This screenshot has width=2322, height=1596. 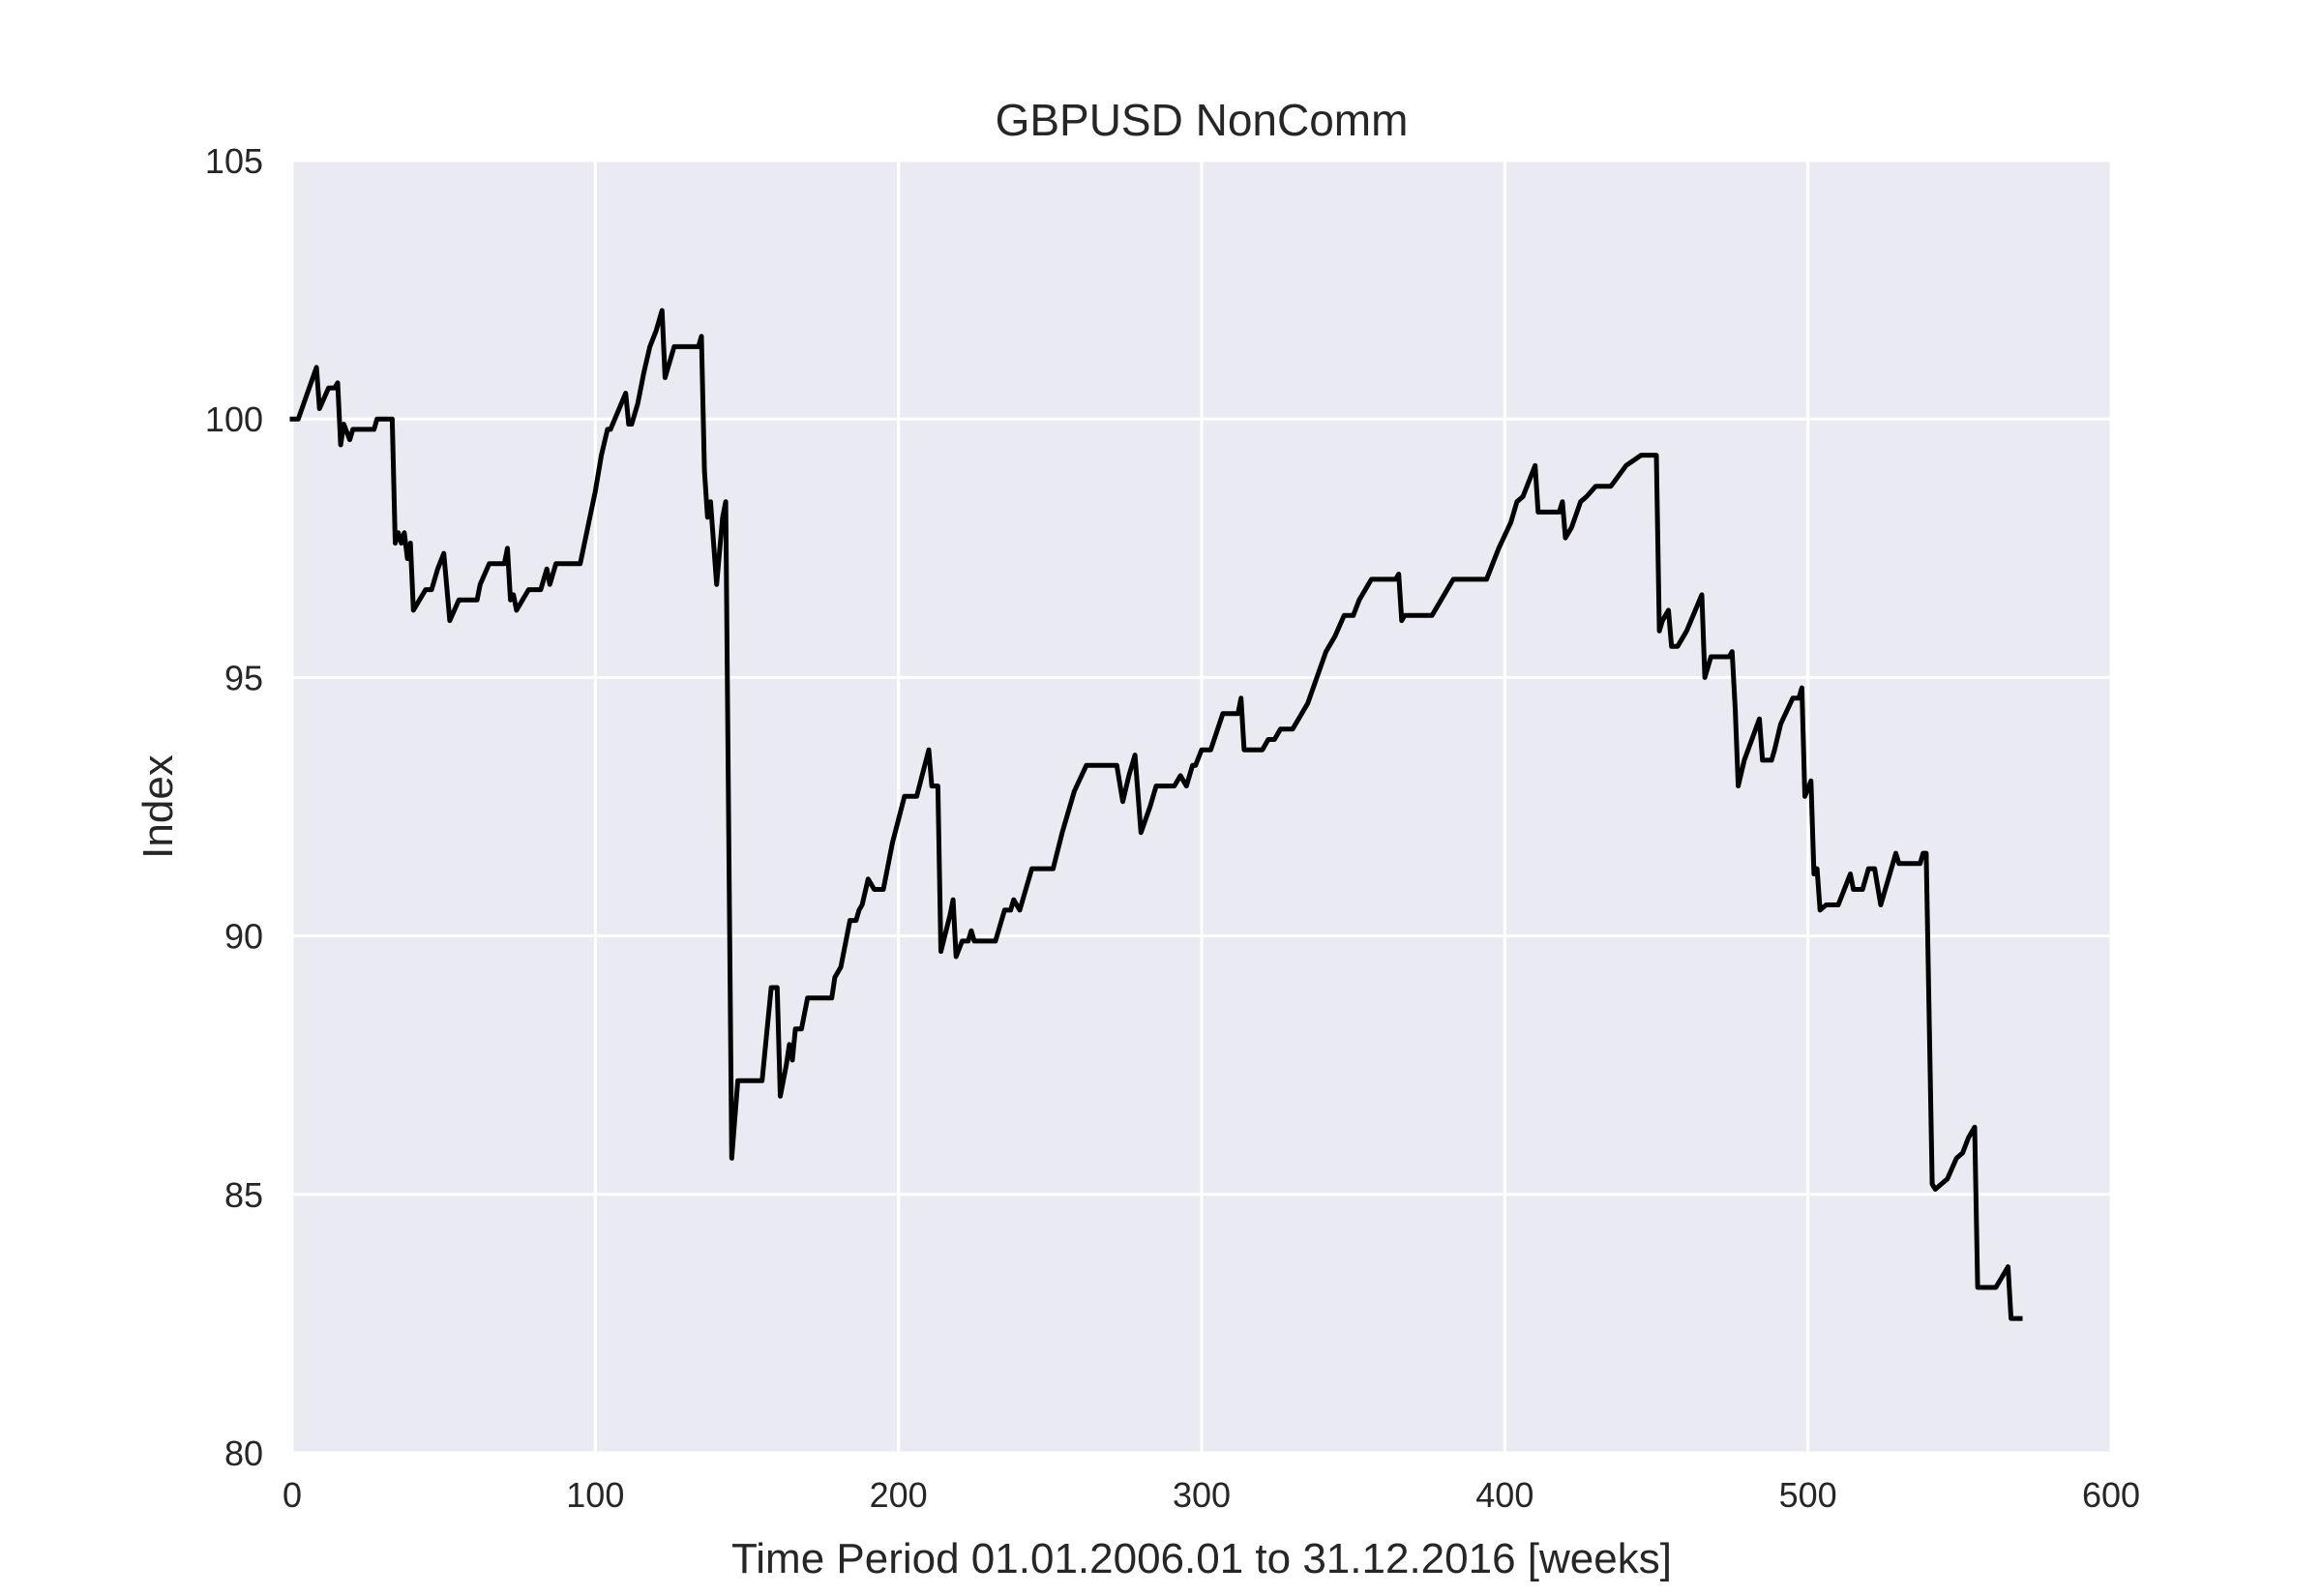 What do you see at coordinates (243, 1453) in the screenshot?
I see `y-tick-label: 80` at bounding box center [243, 1453].